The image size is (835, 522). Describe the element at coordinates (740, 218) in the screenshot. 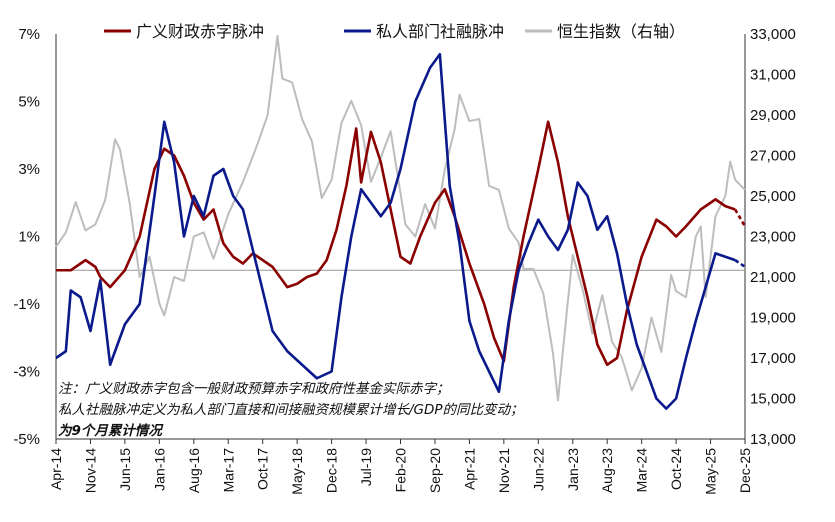

I see `fiscal-deficit-pulse-dashed-line` at that location.